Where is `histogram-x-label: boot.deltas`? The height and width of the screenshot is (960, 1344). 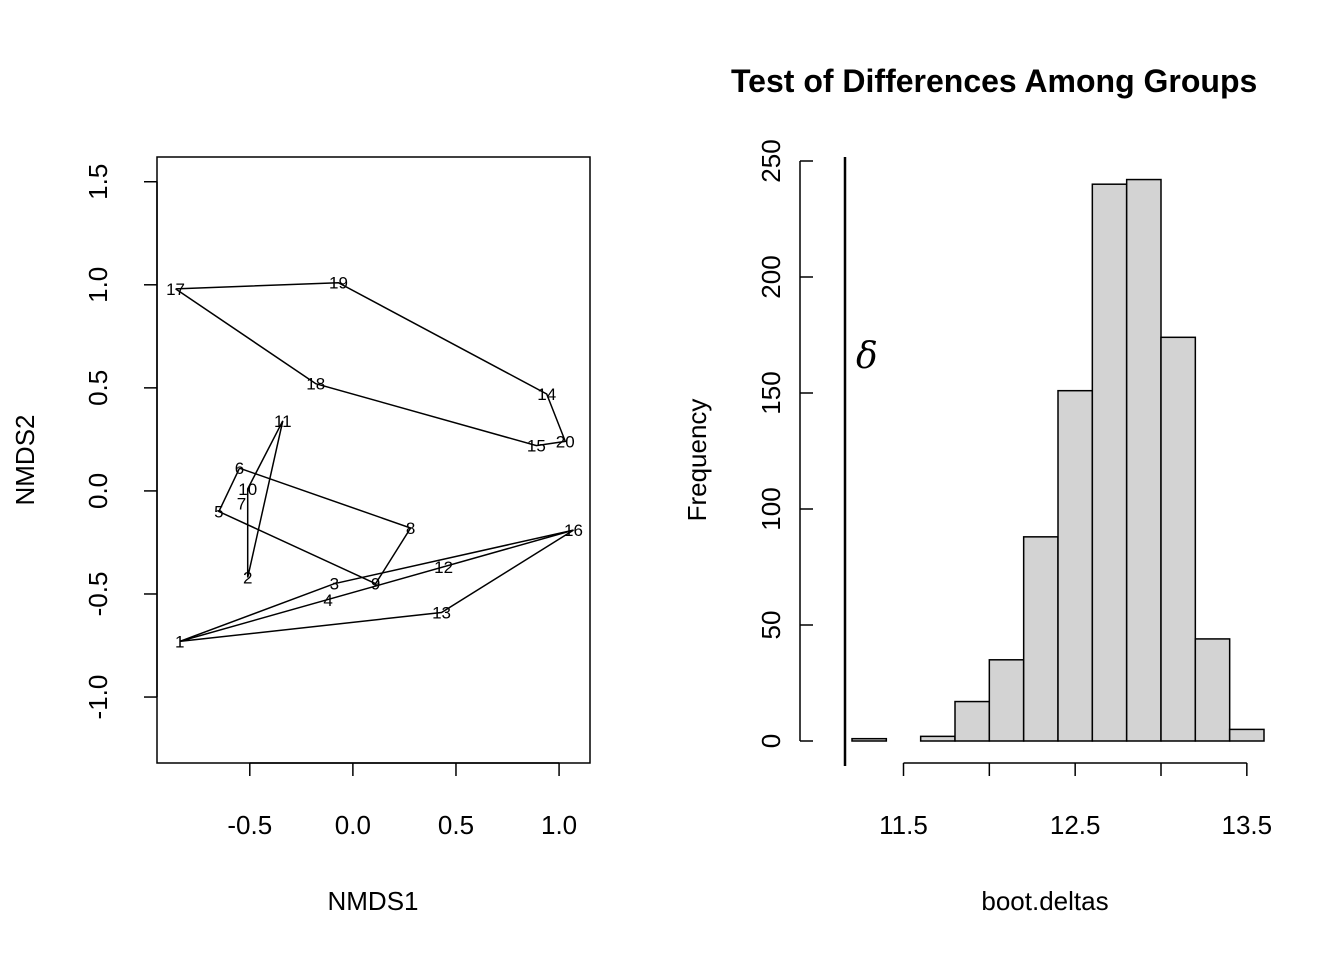 histogram-x-label: boot.deltas is located at coordinates (1044, 901).